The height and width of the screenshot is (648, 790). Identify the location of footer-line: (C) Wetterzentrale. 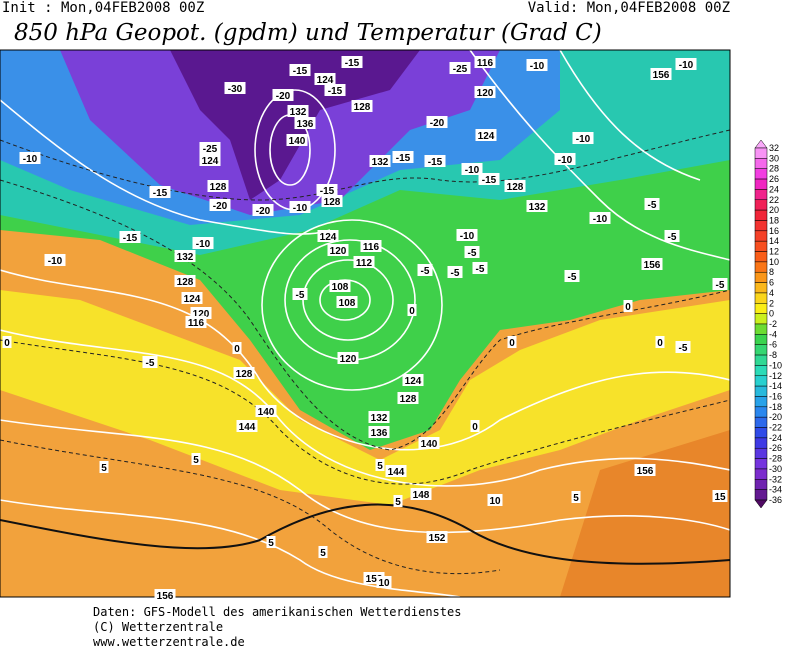
(158, 627).